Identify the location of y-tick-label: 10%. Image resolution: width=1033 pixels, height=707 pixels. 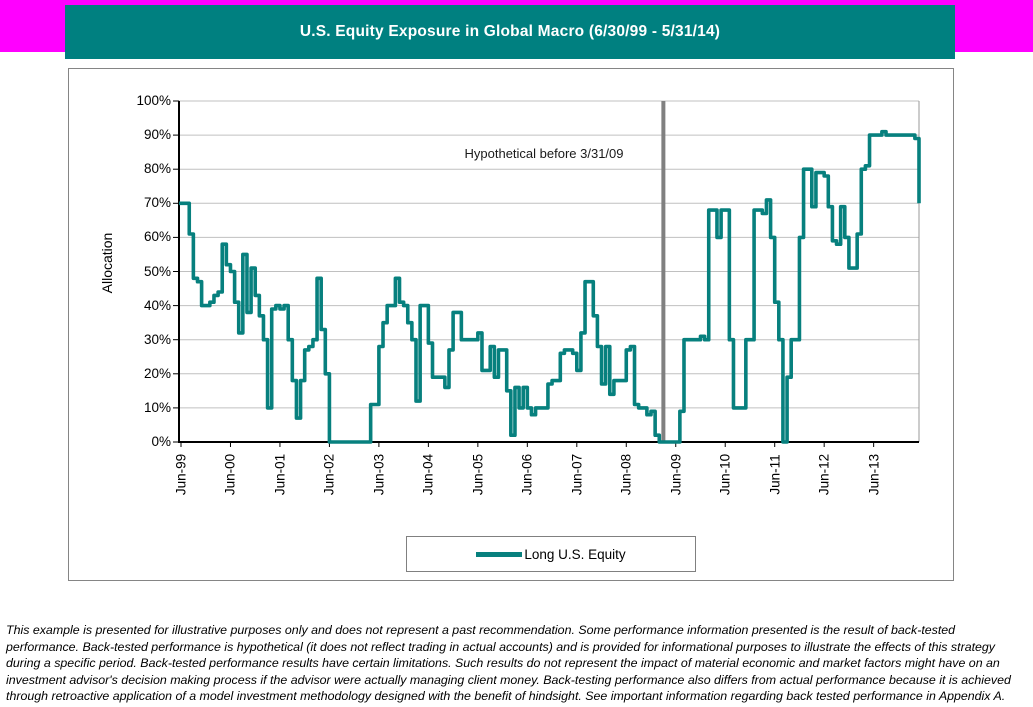
(157, 407).